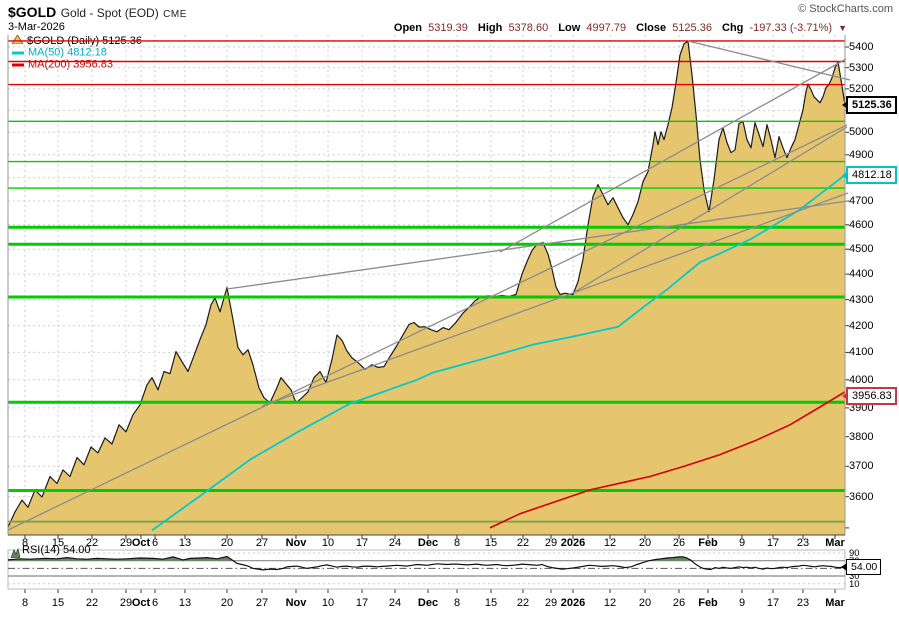 This screenshot has height=618, width=899. Describe the element at coordinates (861, 68) in the screenshot. I see `price-tick-label: 5300` at that location.